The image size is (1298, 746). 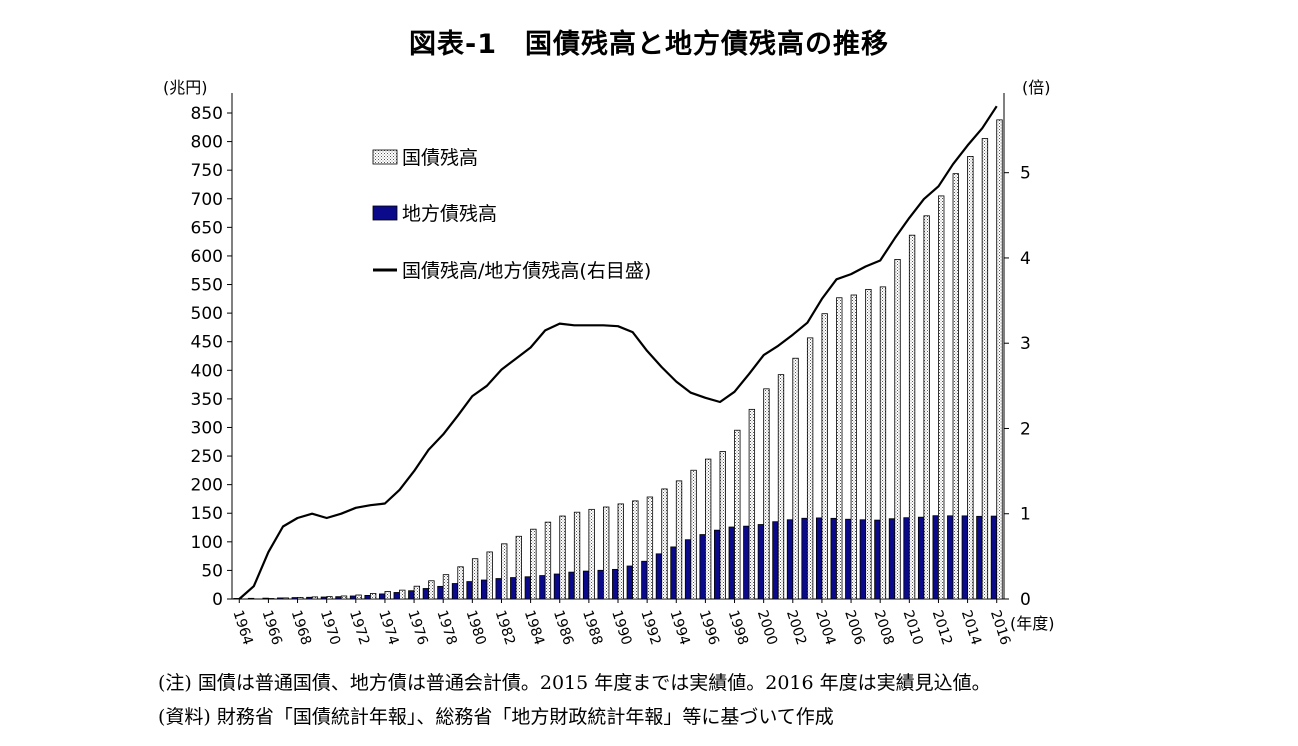 I want to click on x-tick-label: 1964, so click(x=242, y=627).